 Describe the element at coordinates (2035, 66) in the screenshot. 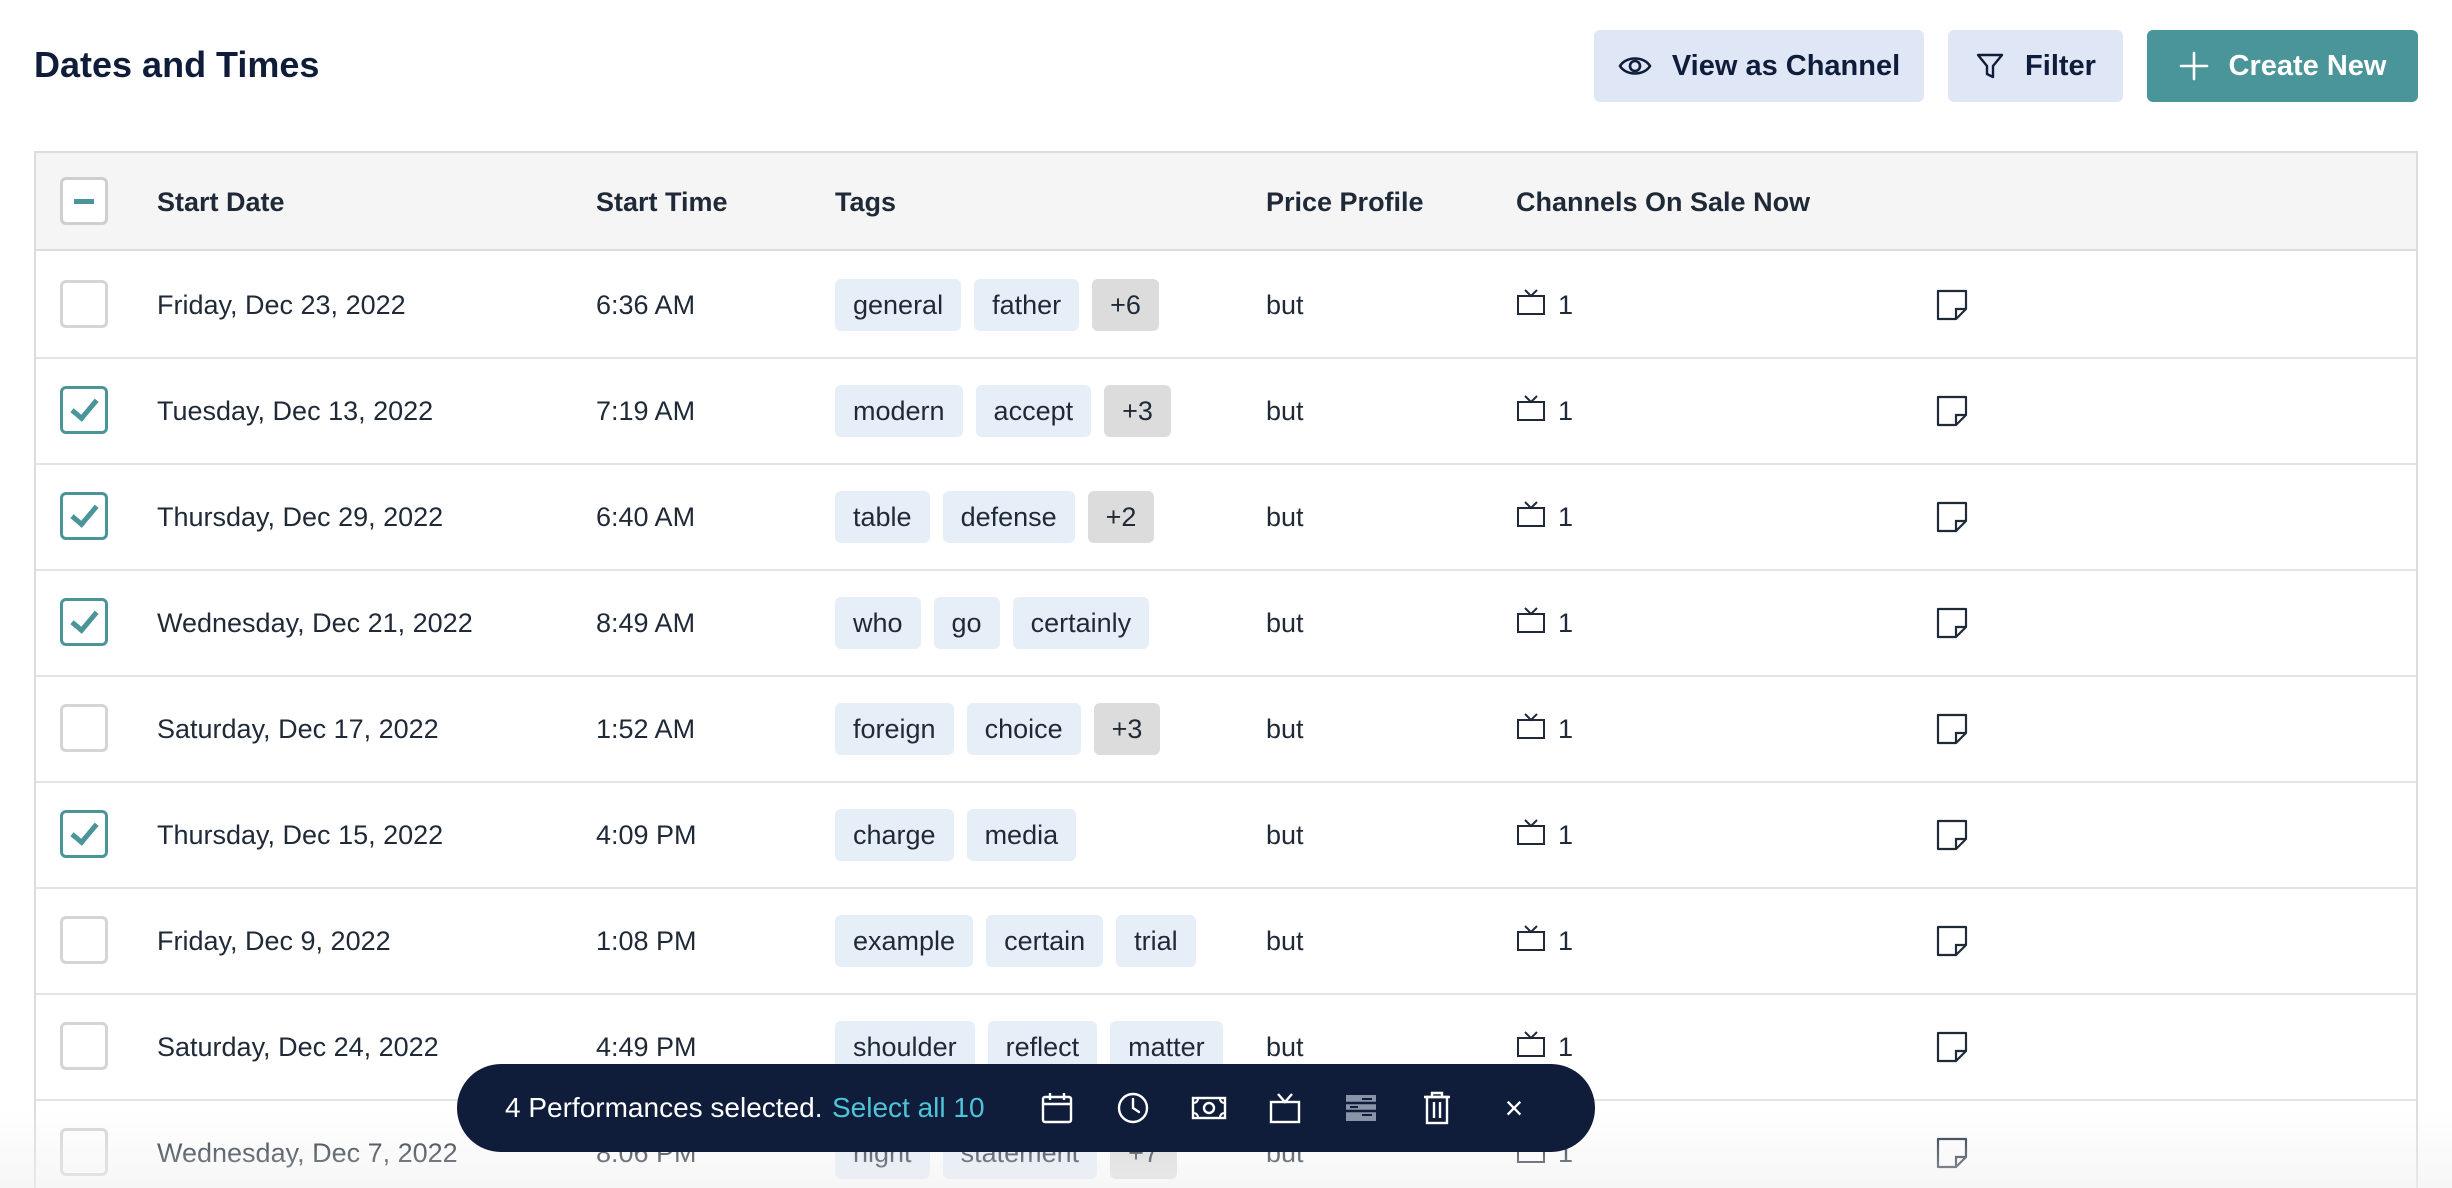

I see `filter-button: Filter` at that location.